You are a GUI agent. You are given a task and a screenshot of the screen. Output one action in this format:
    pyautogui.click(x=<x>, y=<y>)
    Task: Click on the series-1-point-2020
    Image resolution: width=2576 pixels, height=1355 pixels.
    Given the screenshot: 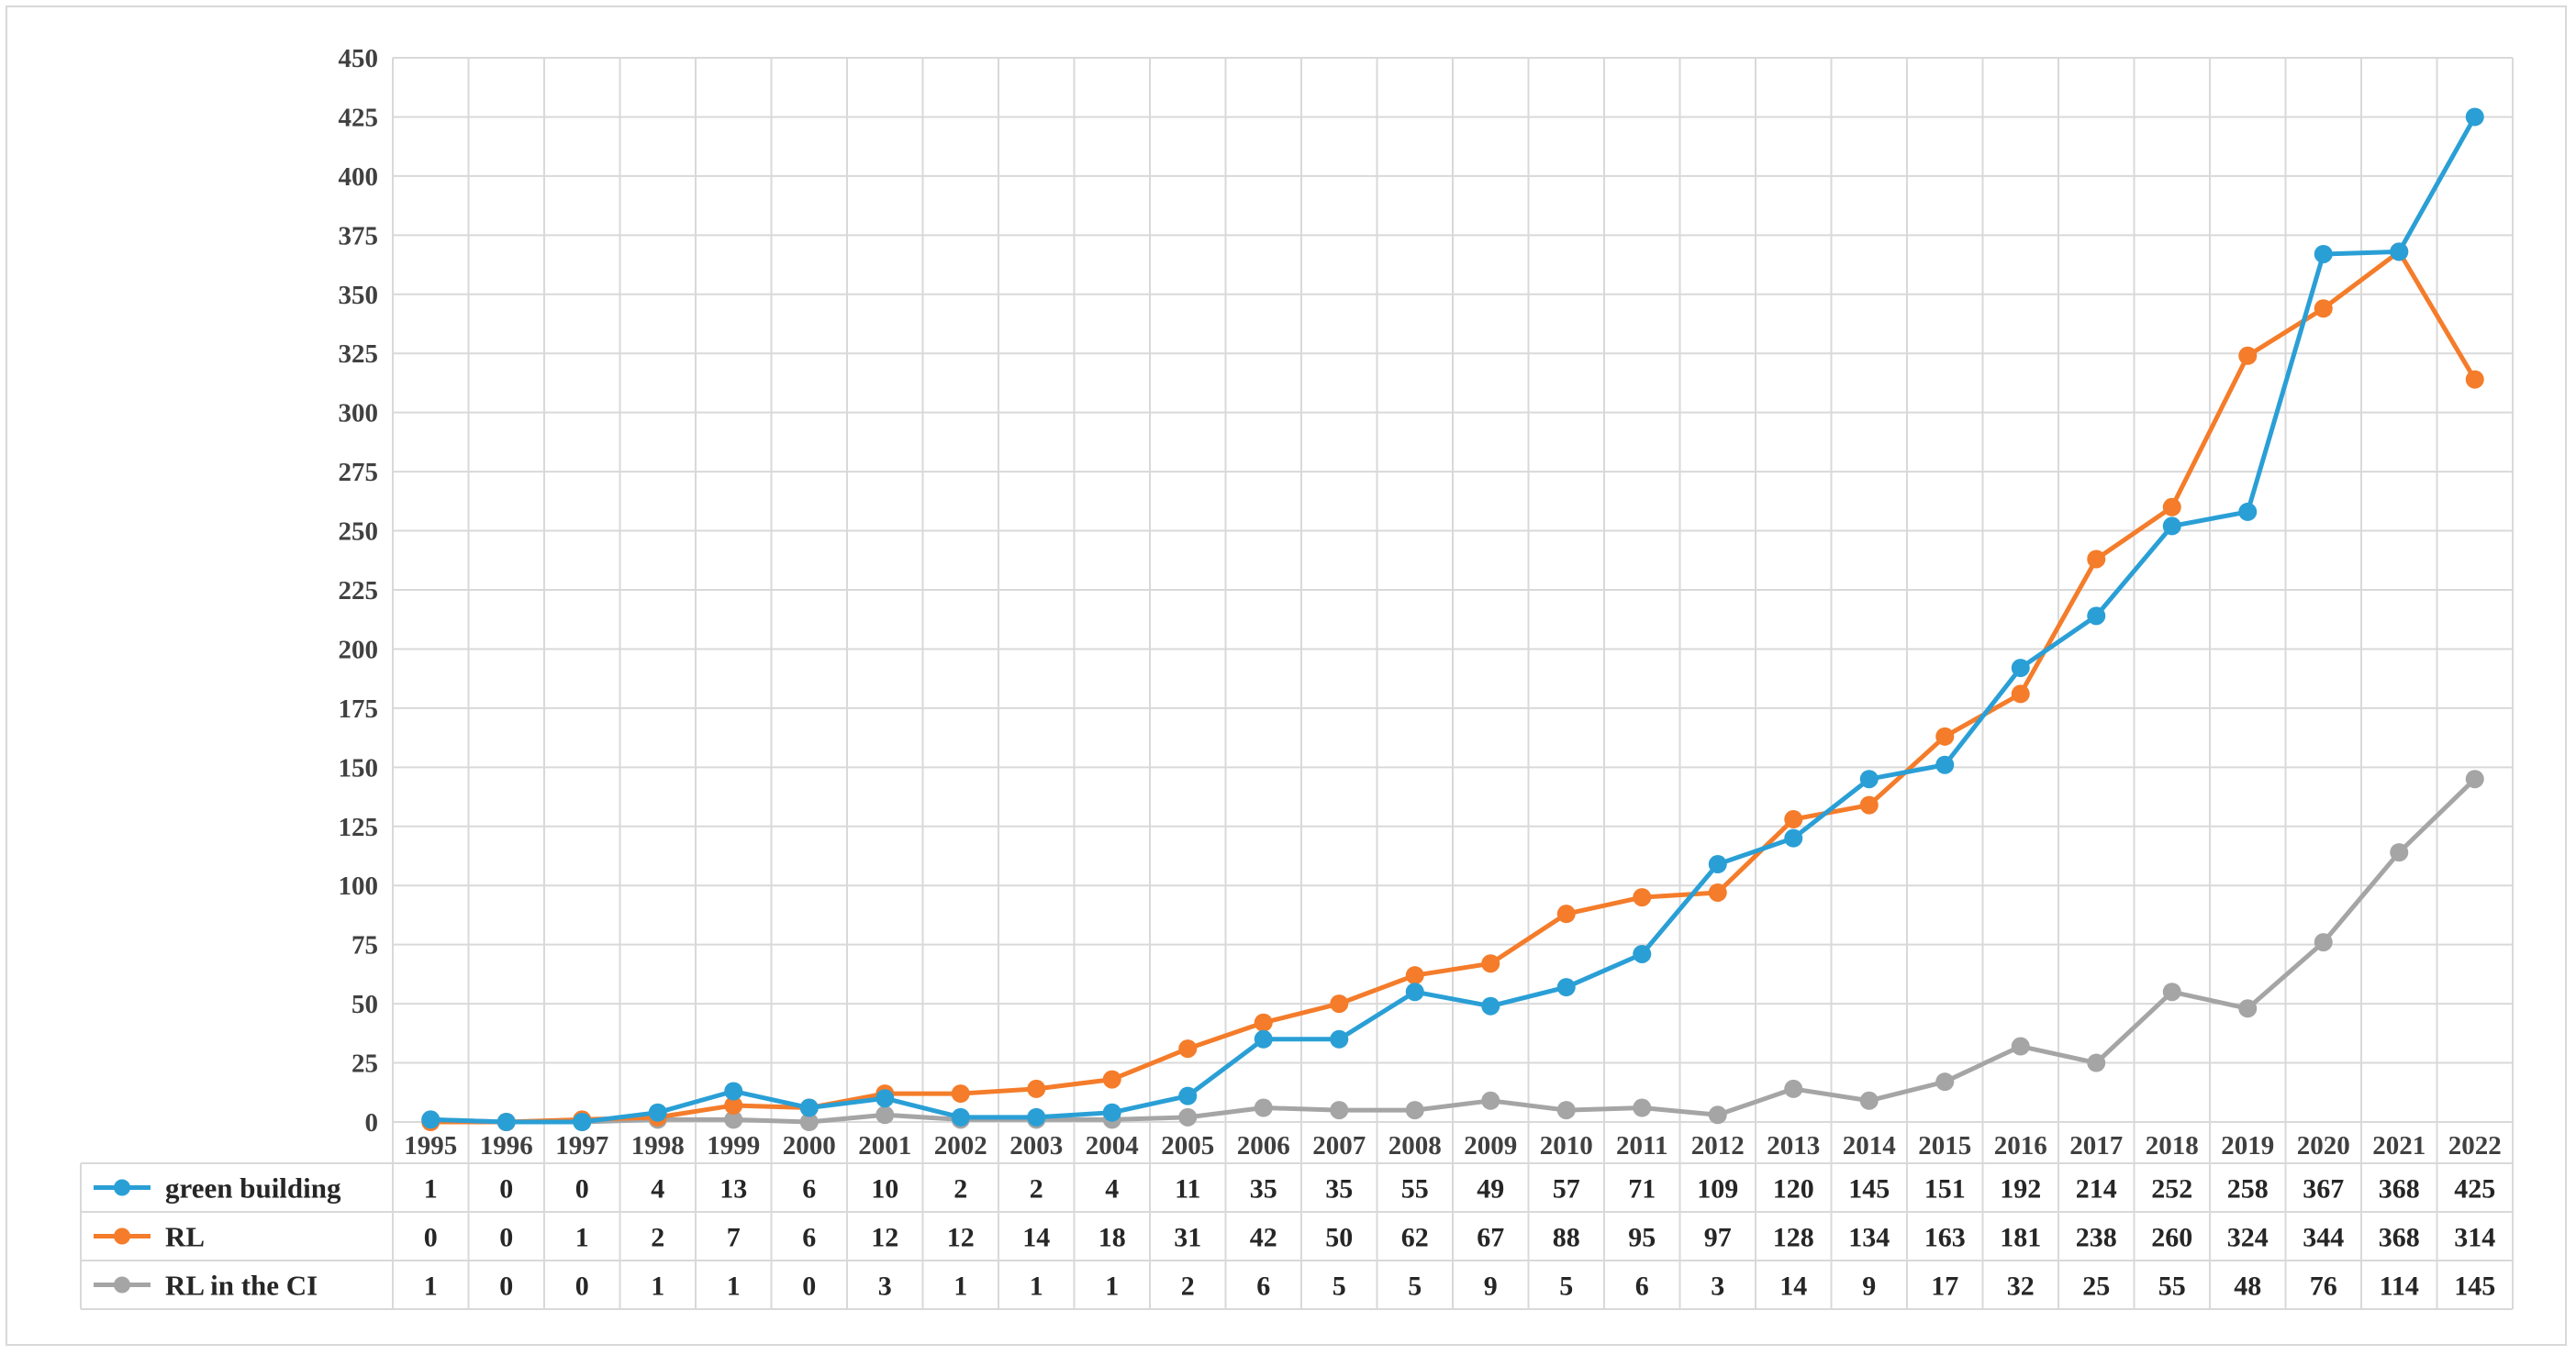 What is the action you would take?
    pyautogui.click(x=2324, y=308)
    